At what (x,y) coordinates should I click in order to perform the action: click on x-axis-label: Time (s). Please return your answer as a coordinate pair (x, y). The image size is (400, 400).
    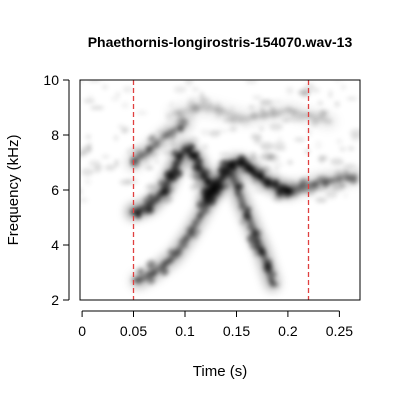
    Looking at the image, I should click on (220, 371).